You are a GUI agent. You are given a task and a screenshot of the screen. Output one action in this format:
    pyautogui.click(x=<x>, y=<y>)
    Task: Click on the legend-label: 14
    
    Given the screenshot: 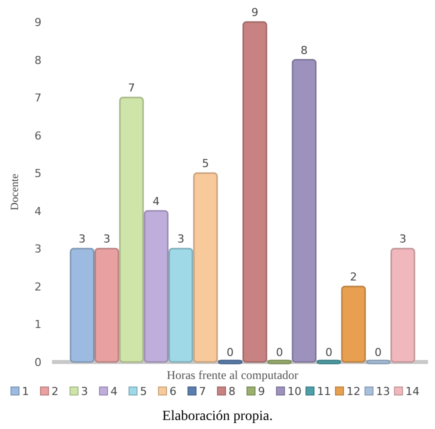 What is the action you would take?
    pyautogui.click(x=413, y=391)
    